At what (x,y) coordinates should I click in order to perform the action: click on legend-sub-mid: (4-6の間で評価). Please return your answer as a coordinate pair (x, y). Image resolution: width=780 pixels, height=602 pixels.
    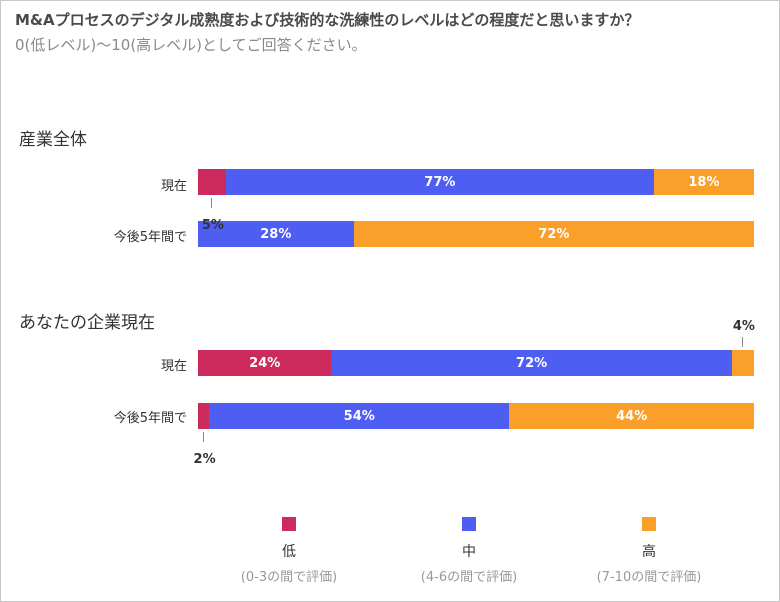
    Looking at the image, I should click on (469, 577).